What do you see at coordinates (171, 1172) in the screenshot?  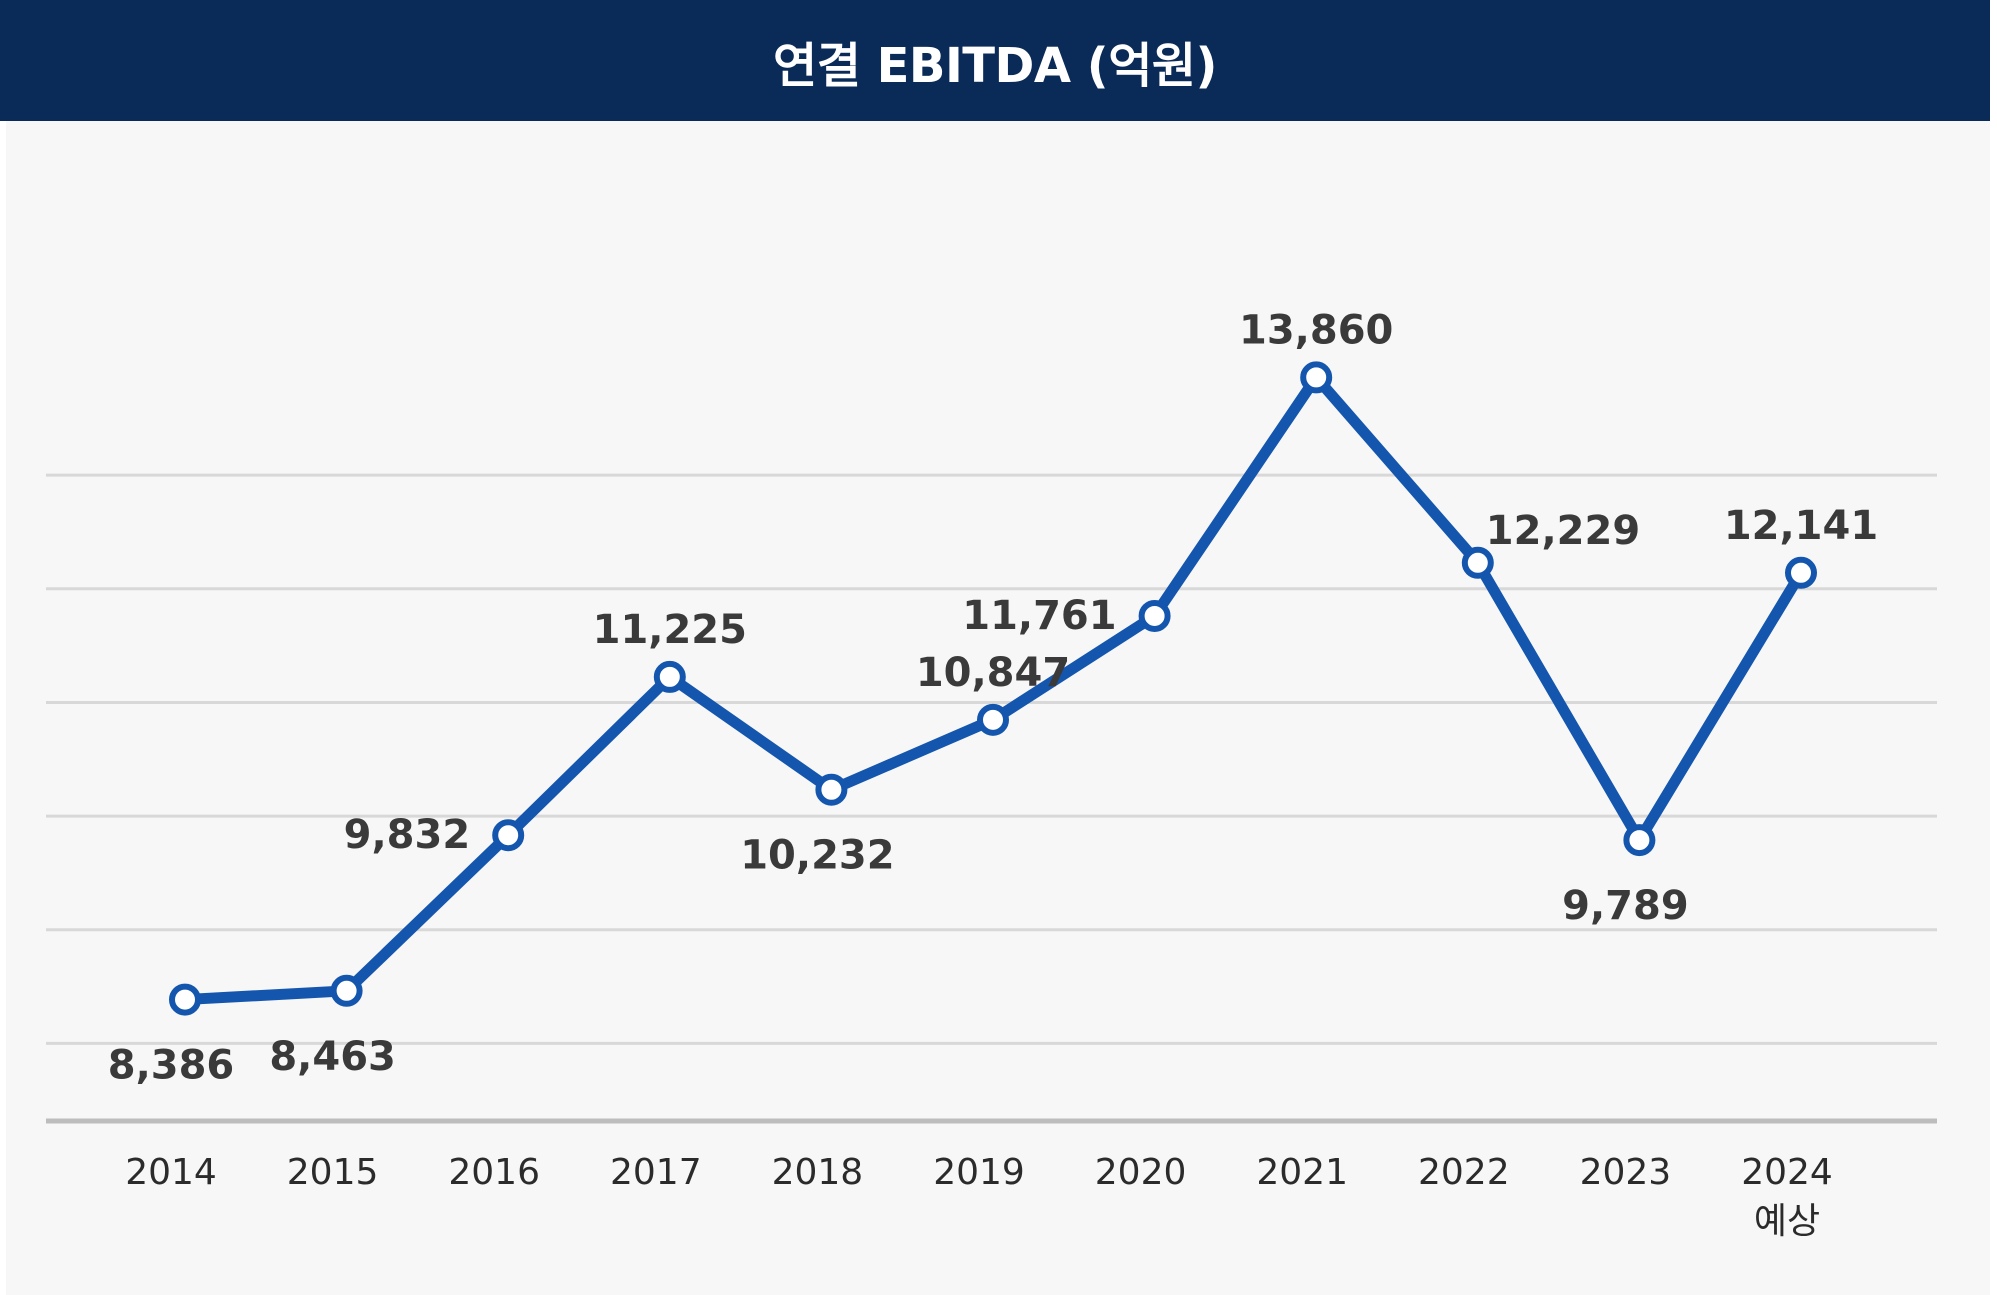 I see `x-tick-label-2014: 2014` at bounding box center [171, 1172].